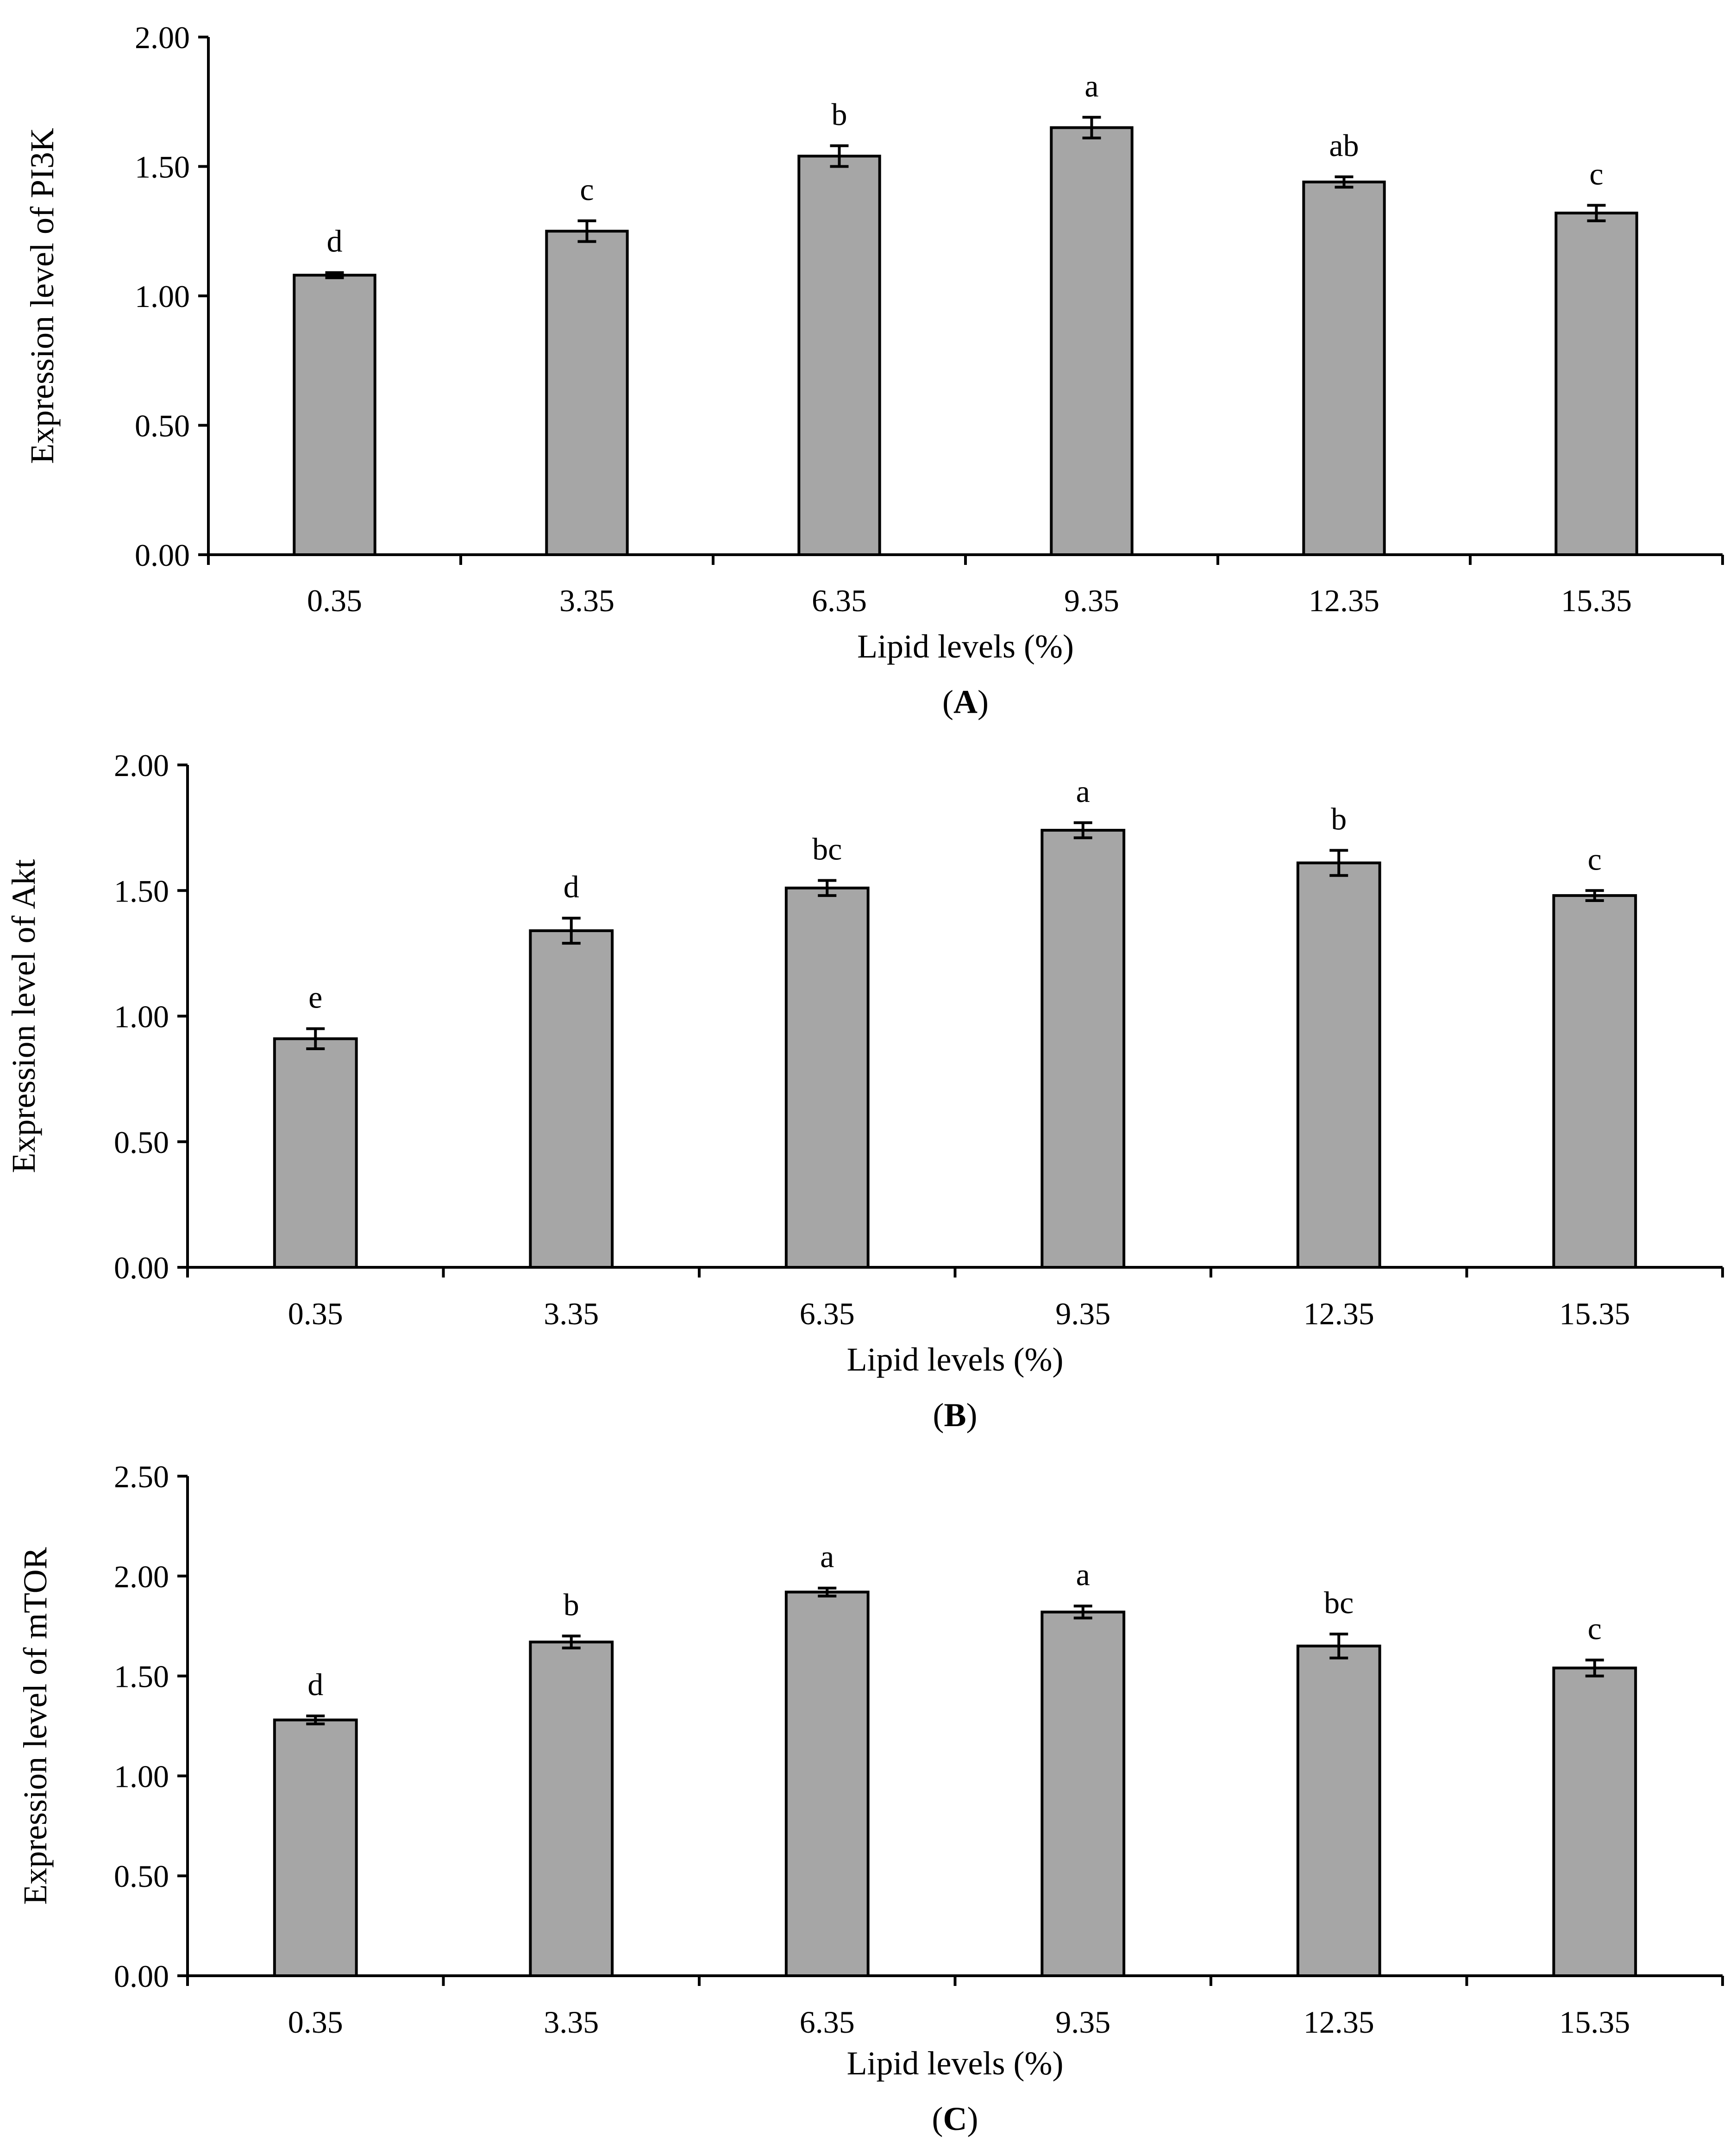 The image size is (1736, 2148). I want to click on y-axis-title: Expression level of Akt, so click(23, 1016).